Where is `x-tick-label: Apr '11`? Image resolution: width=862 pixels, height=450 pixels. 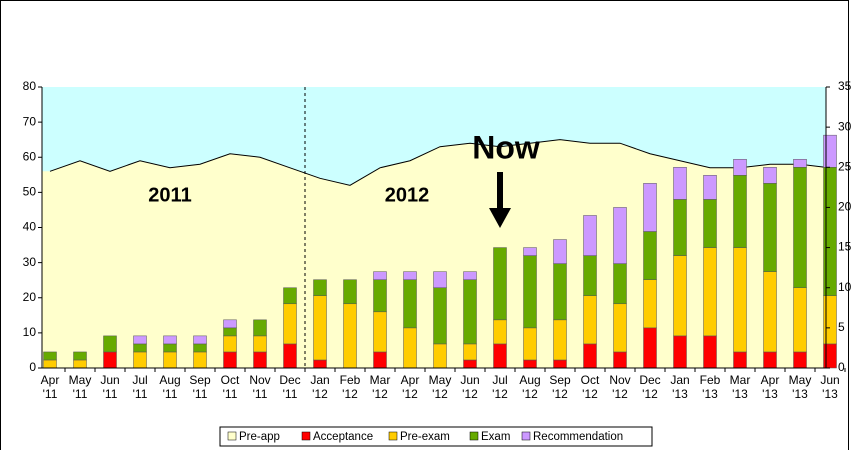 x-tick-label: Apr '11 is located at coordinates (50, 387).